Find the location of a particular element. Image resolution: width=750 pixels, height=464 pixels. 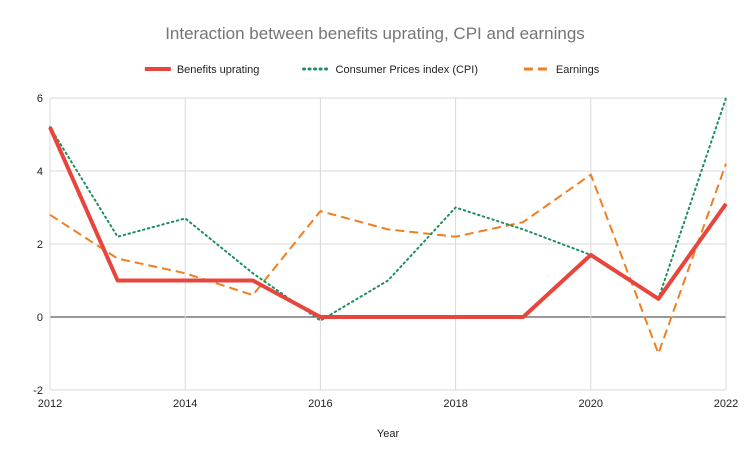

legend-label: Benefits uprating is located at coordinates (218, 70).